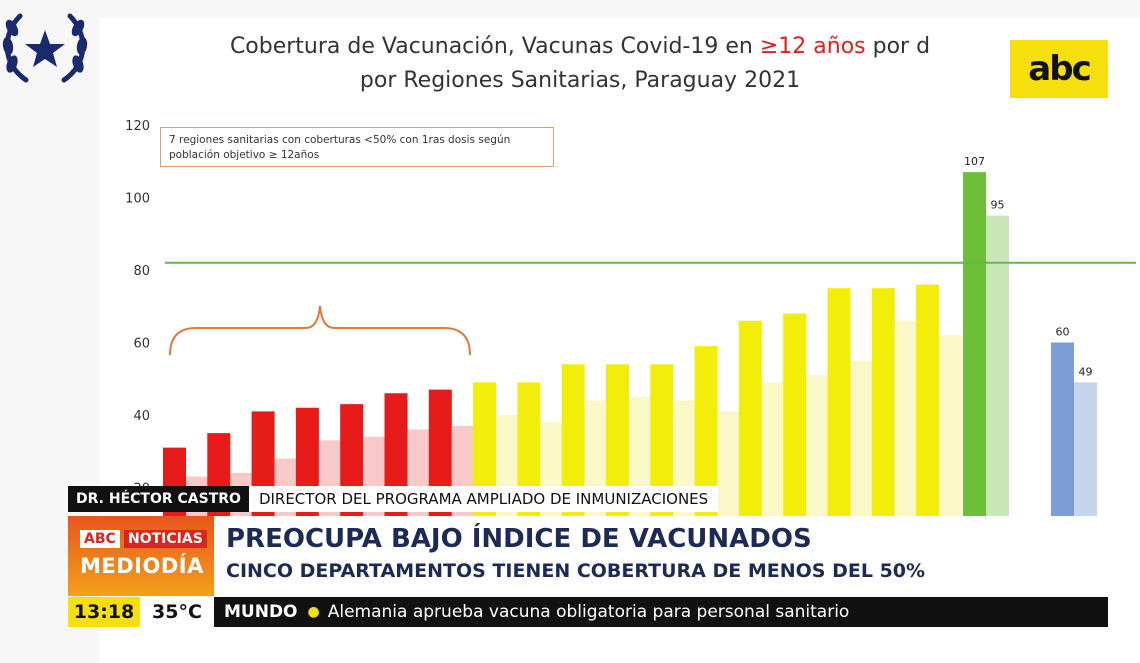 The height and width of the screenshot is (663, 1140). Describe the element at coordinates (261, 612) in the screenshot. I see `ticker-section: MUNDO` at that location.